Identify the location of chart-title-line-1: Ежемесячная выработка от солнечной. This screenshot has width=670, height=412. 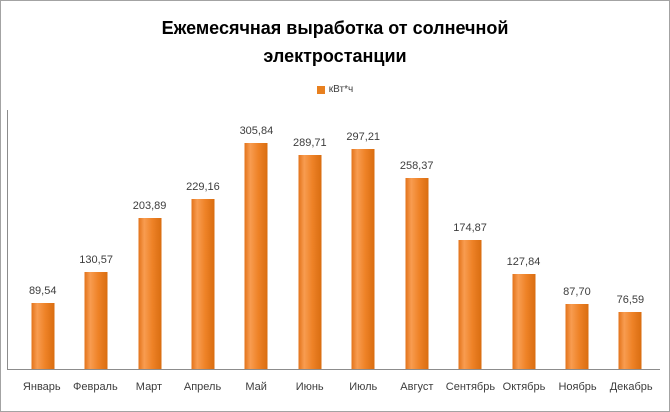
(335, 28).